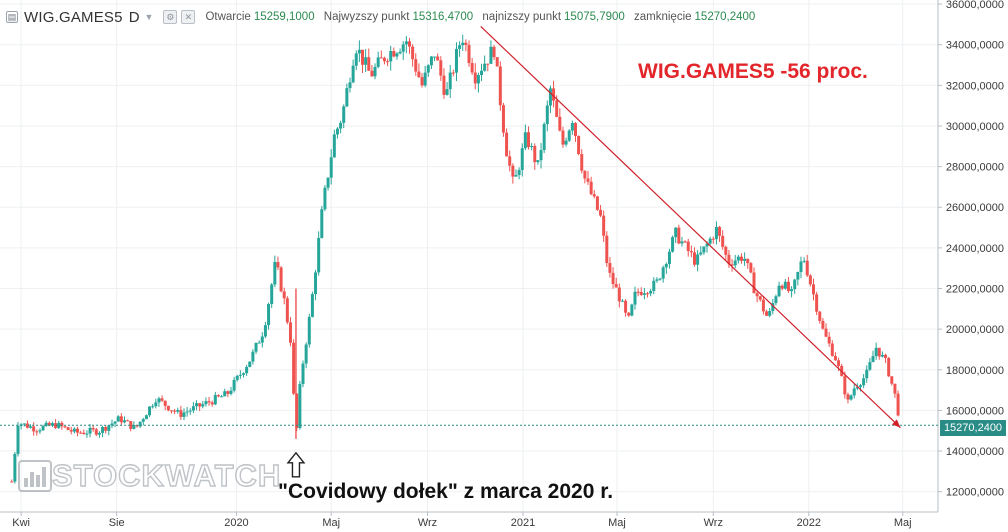 Image resolution: width=1008 pixels, height=532 pixels. I want to click on close-icon: ✕, so click(188, 17).